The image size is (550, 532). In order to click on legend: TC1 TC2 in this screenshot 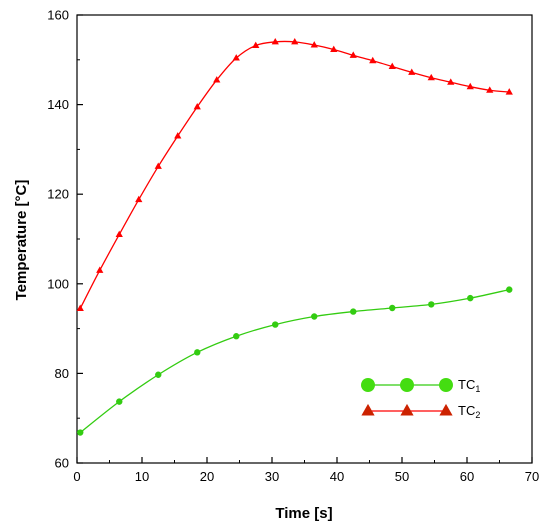, I will do `click(420, 398)`.